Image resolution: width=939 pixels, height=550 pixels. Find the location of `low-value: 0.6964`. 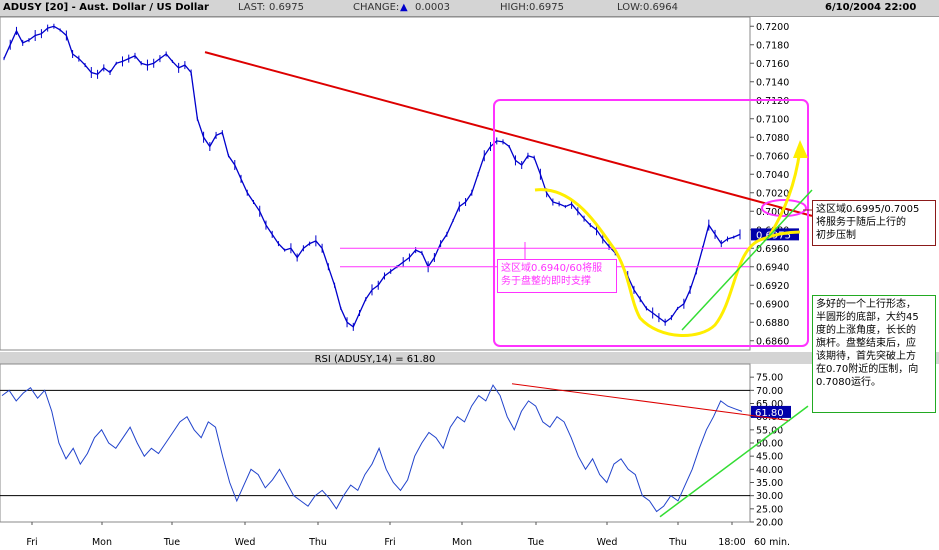

low-value: 0.6964 is located at coordinates (660, 7).